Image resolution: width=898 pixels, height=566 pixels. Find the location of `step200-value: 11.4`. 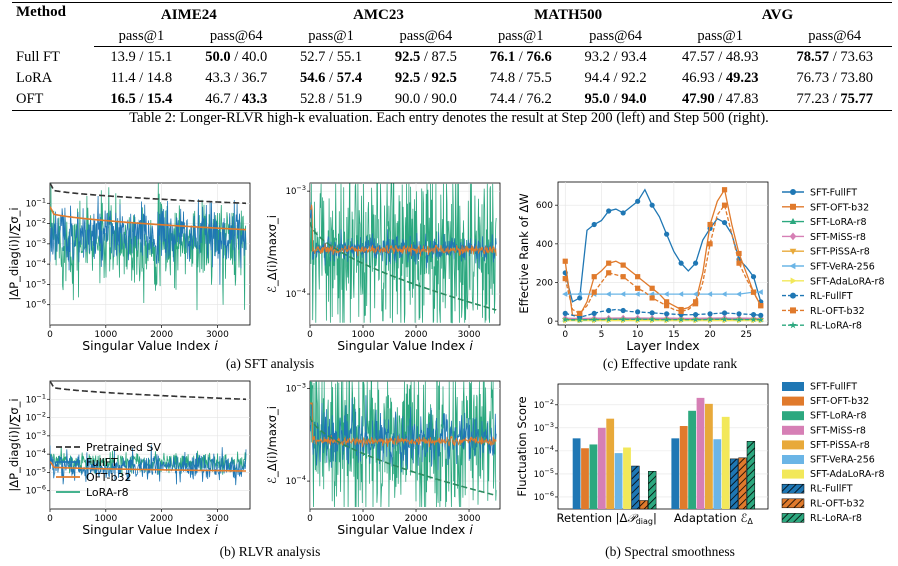

step200-value: 11.4 is located at coordinates (123, 78).